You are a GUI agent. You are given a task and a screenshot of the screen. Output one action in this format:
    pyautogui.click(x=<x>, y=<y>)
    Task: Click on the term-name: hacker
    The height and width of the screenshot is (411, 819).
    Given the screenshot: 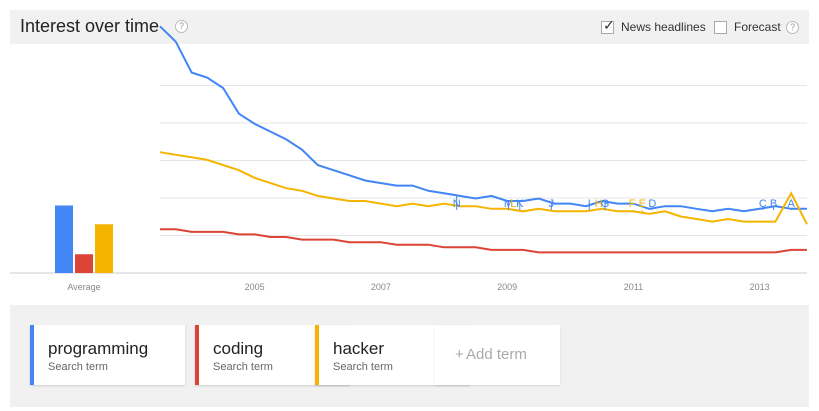 What is the action you would take?
    pyautogui.click(x=359, y=348)
    